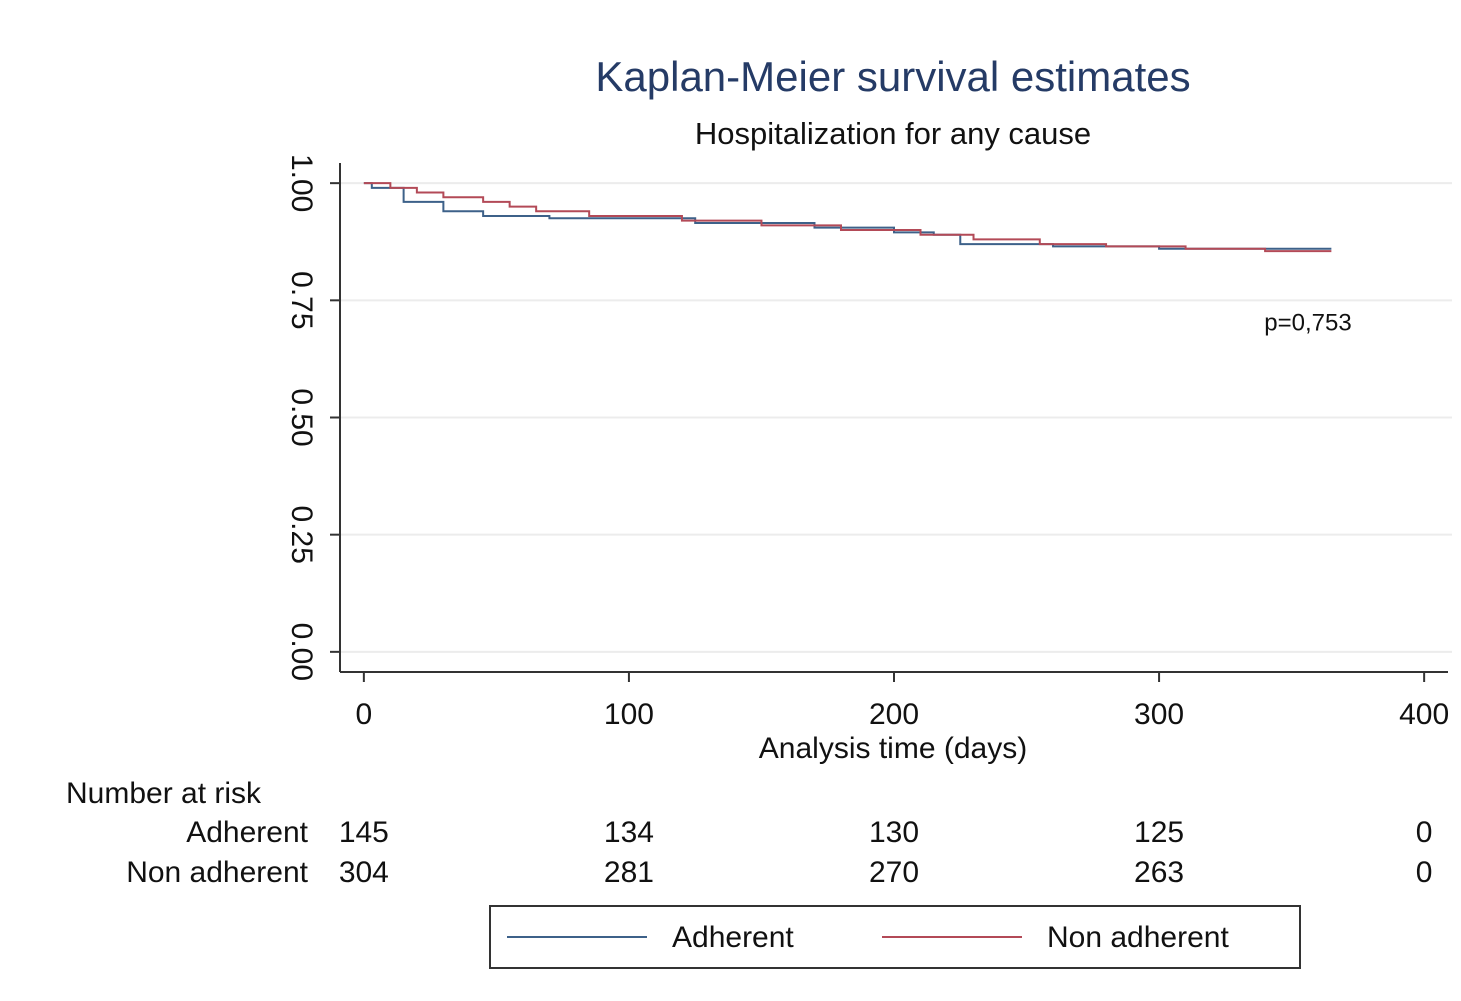 This screenshot has width=1461, height=1001. Describe the element at coordinates (893, 748) in the screenshot. I see `x-axis-title: Analysis time (days)` at that location.